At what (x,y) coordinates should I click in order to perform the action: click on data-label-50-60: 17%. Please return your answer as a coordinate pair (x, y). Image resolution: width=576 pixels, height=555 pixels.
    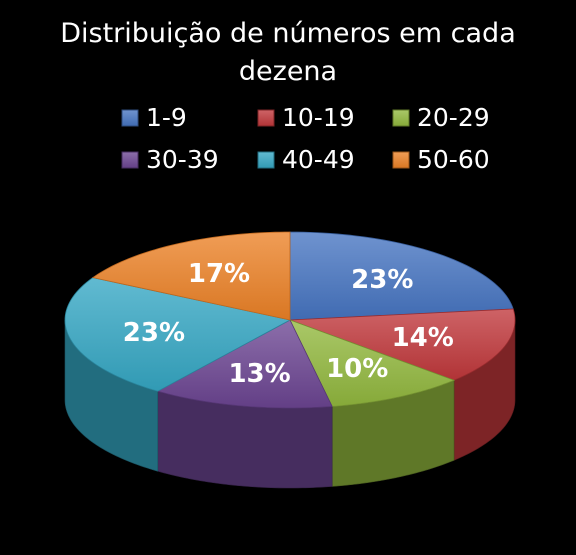
    Looking at the image, I should click on (219, 274).